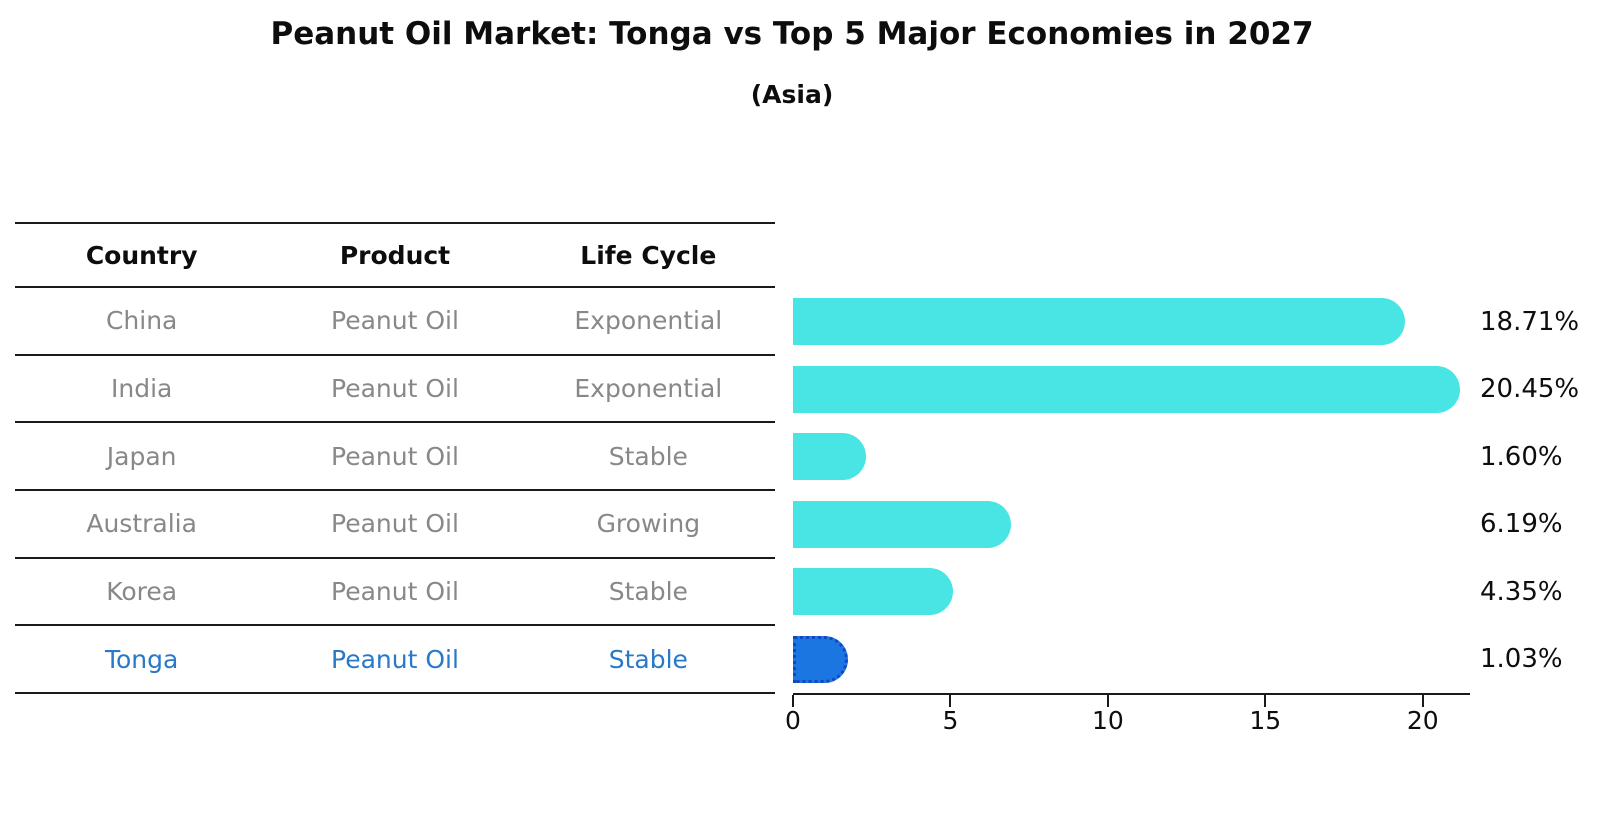  What do you see at coordinates (141, 524) in the screenshot?
I see `cell-country: Australia` at bounding box center [141, 524].